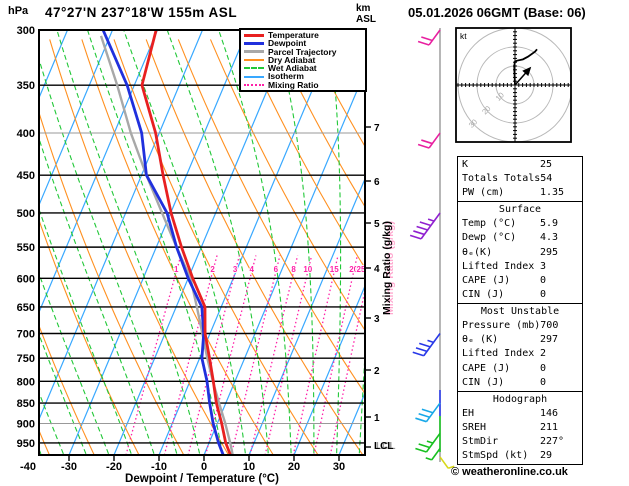 The image size is (629, 486). I want to click on table-row-value: 295, so click(549, 252).